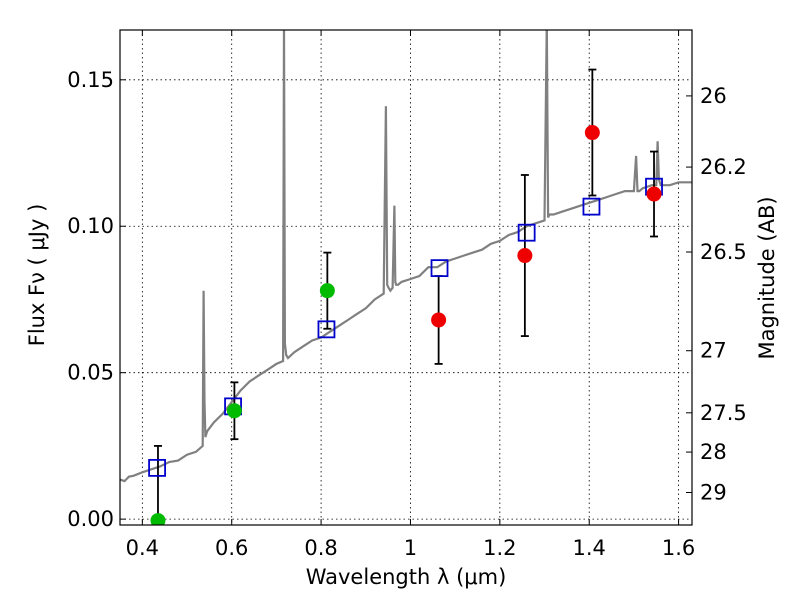 The image size is (800, 600). What do you see at coordinates (767, 277) in the screenshot?
I see `y2-axis-label: Magnitude (AB)` at bounding box center [767, 277].